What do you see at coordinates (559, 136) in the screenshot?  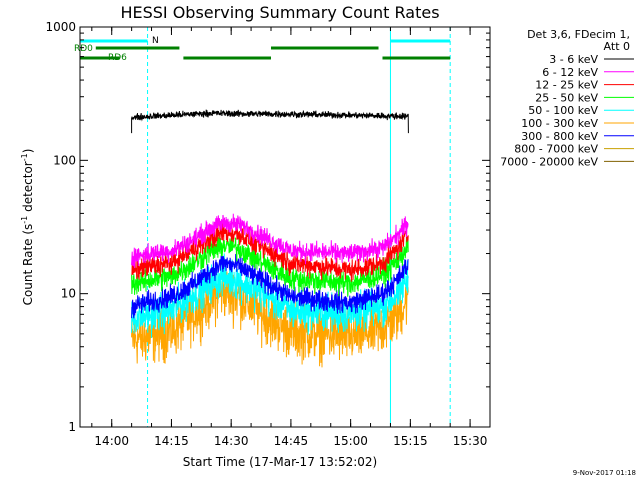 I see `legend-entry-label: 300 - 800 keV` at bounding box center [559, 136].